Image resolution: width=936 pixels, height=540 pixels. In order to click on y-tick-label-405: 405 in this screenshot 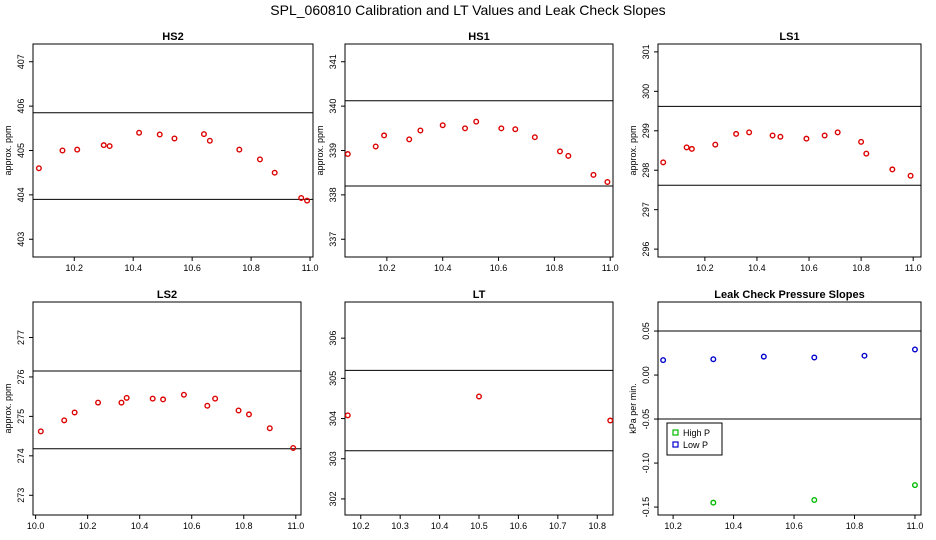, I will do `click(21, 150)`.